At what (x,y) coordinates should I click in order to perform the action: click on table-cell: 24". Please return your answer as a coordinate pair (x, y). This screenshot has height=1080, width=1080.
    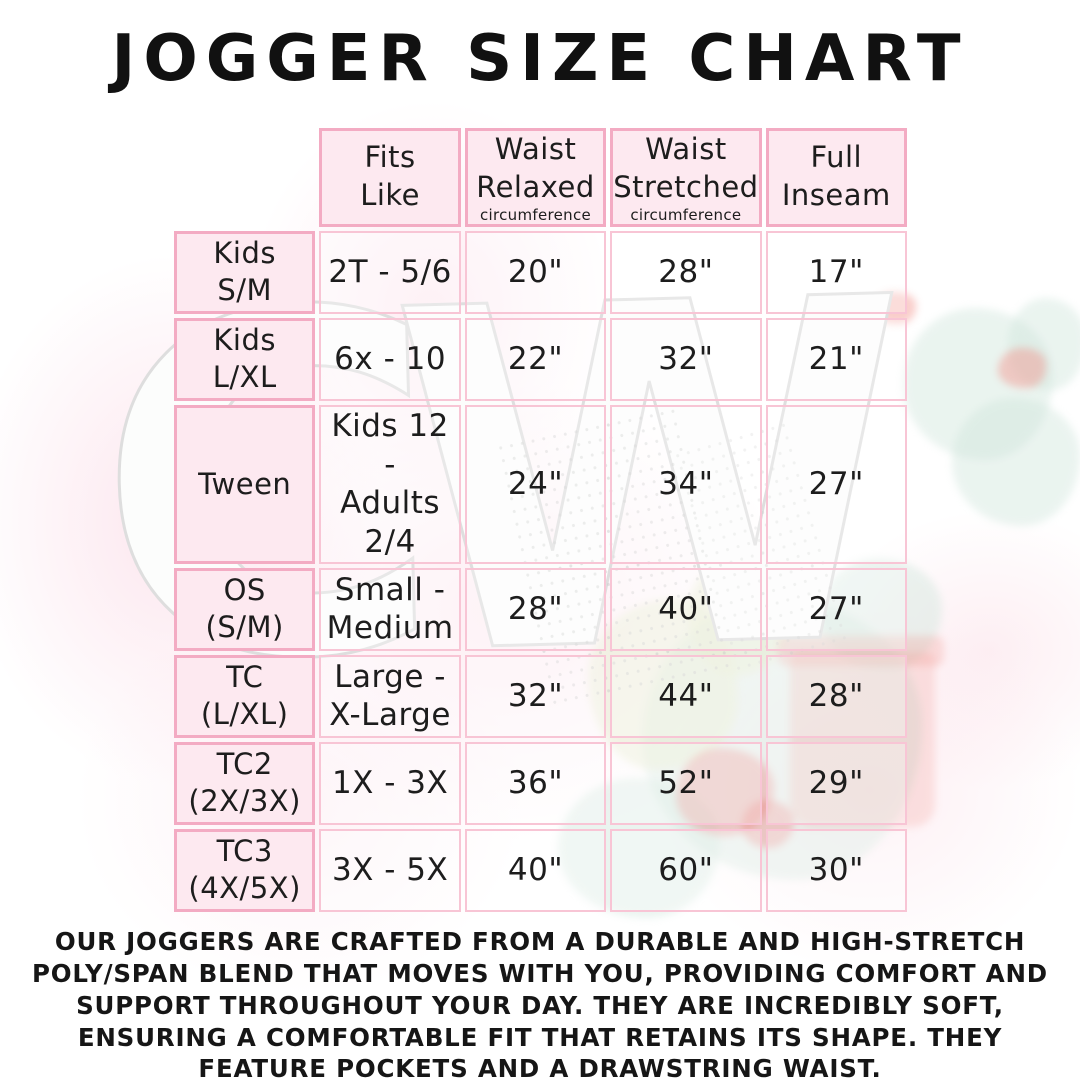
    Looking at the image, I should click on (535, 484).